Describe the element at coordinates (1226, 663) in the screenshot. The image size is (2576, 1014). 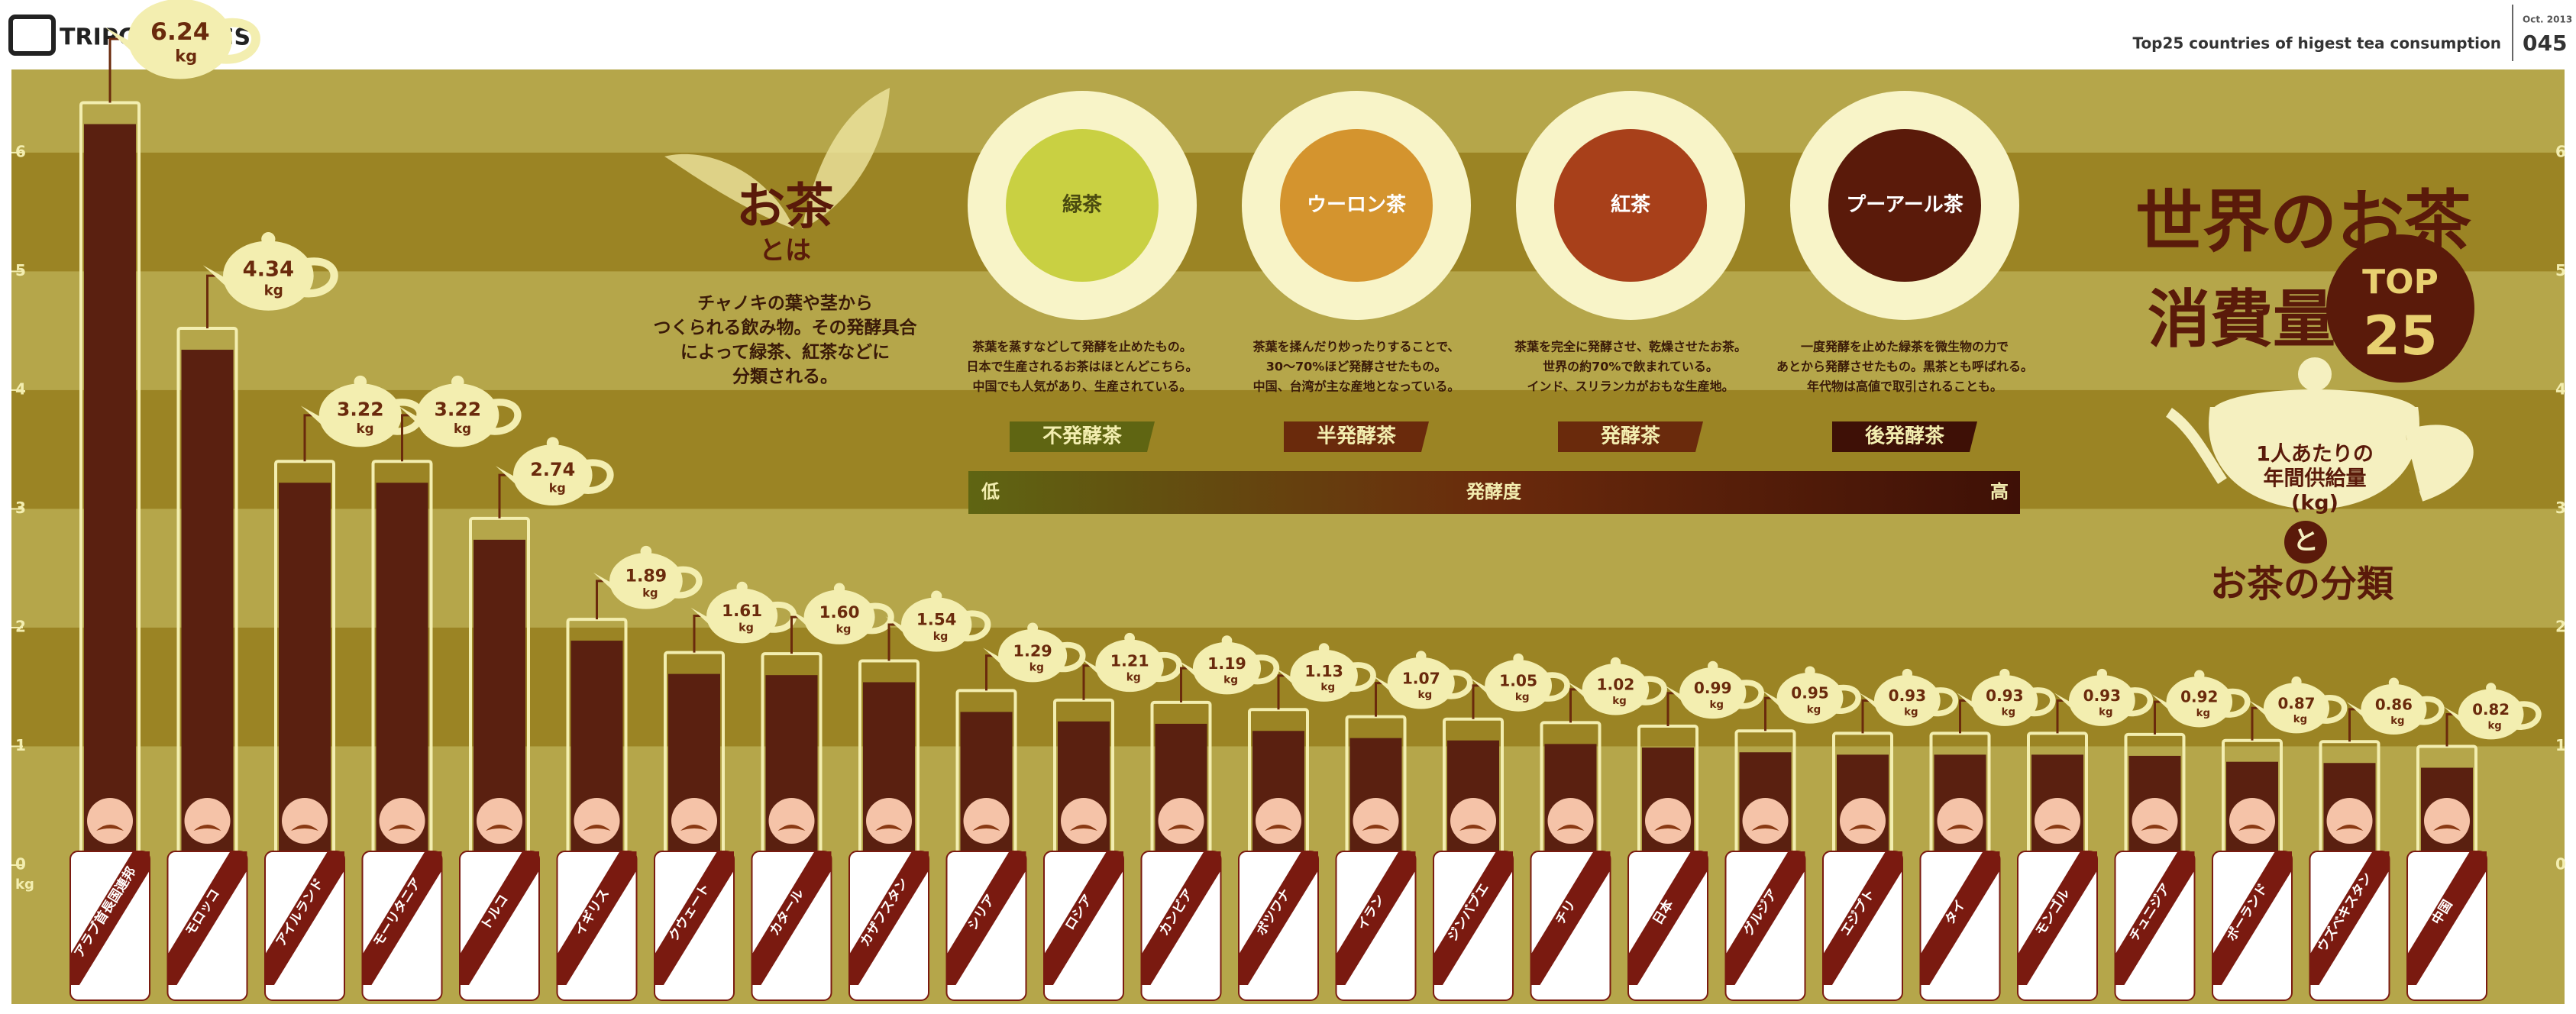
I see `value-label: 1.19` at that location.